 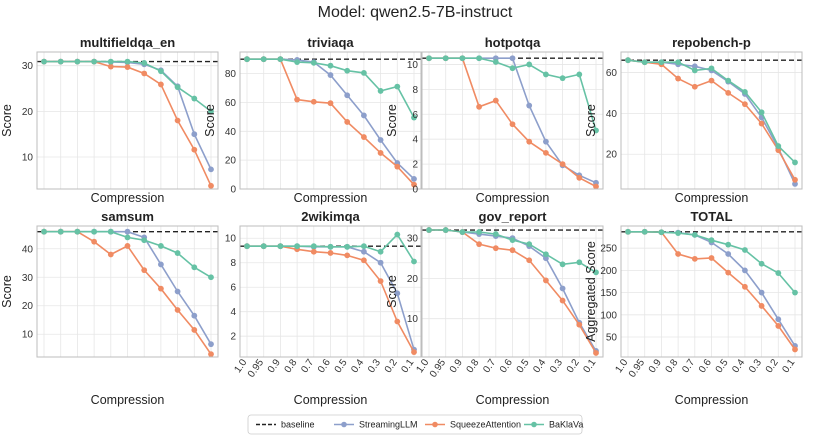 I want to click on legend-entry-streamingllm: StreamingLLM, so click(x=376, y=425).